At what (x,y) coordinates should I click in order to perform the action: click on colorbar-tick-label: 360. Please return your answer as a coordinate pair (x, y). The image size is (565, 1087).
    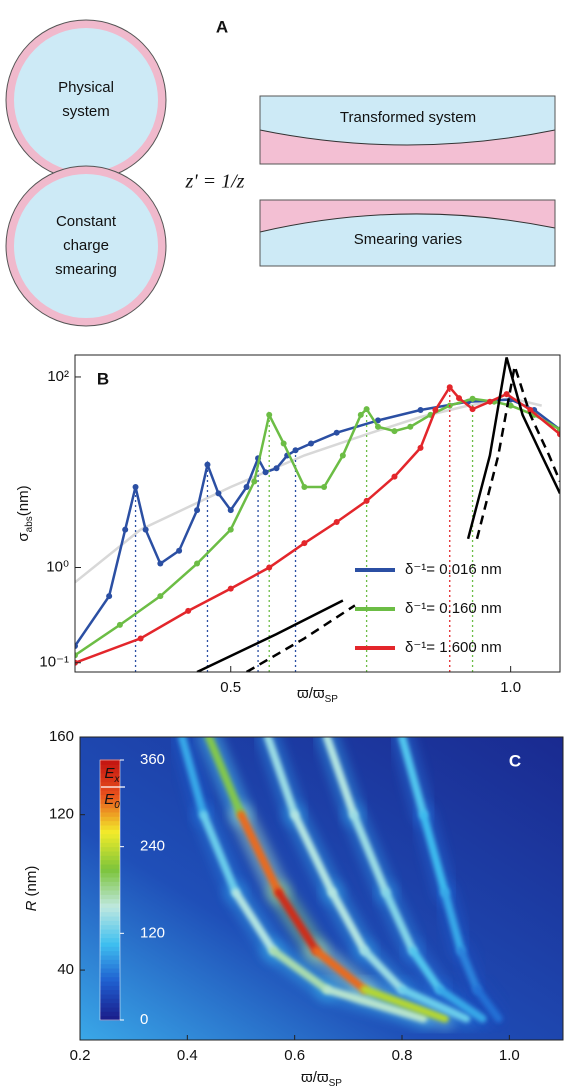
    Looking at the image, I should click on (152, 759).